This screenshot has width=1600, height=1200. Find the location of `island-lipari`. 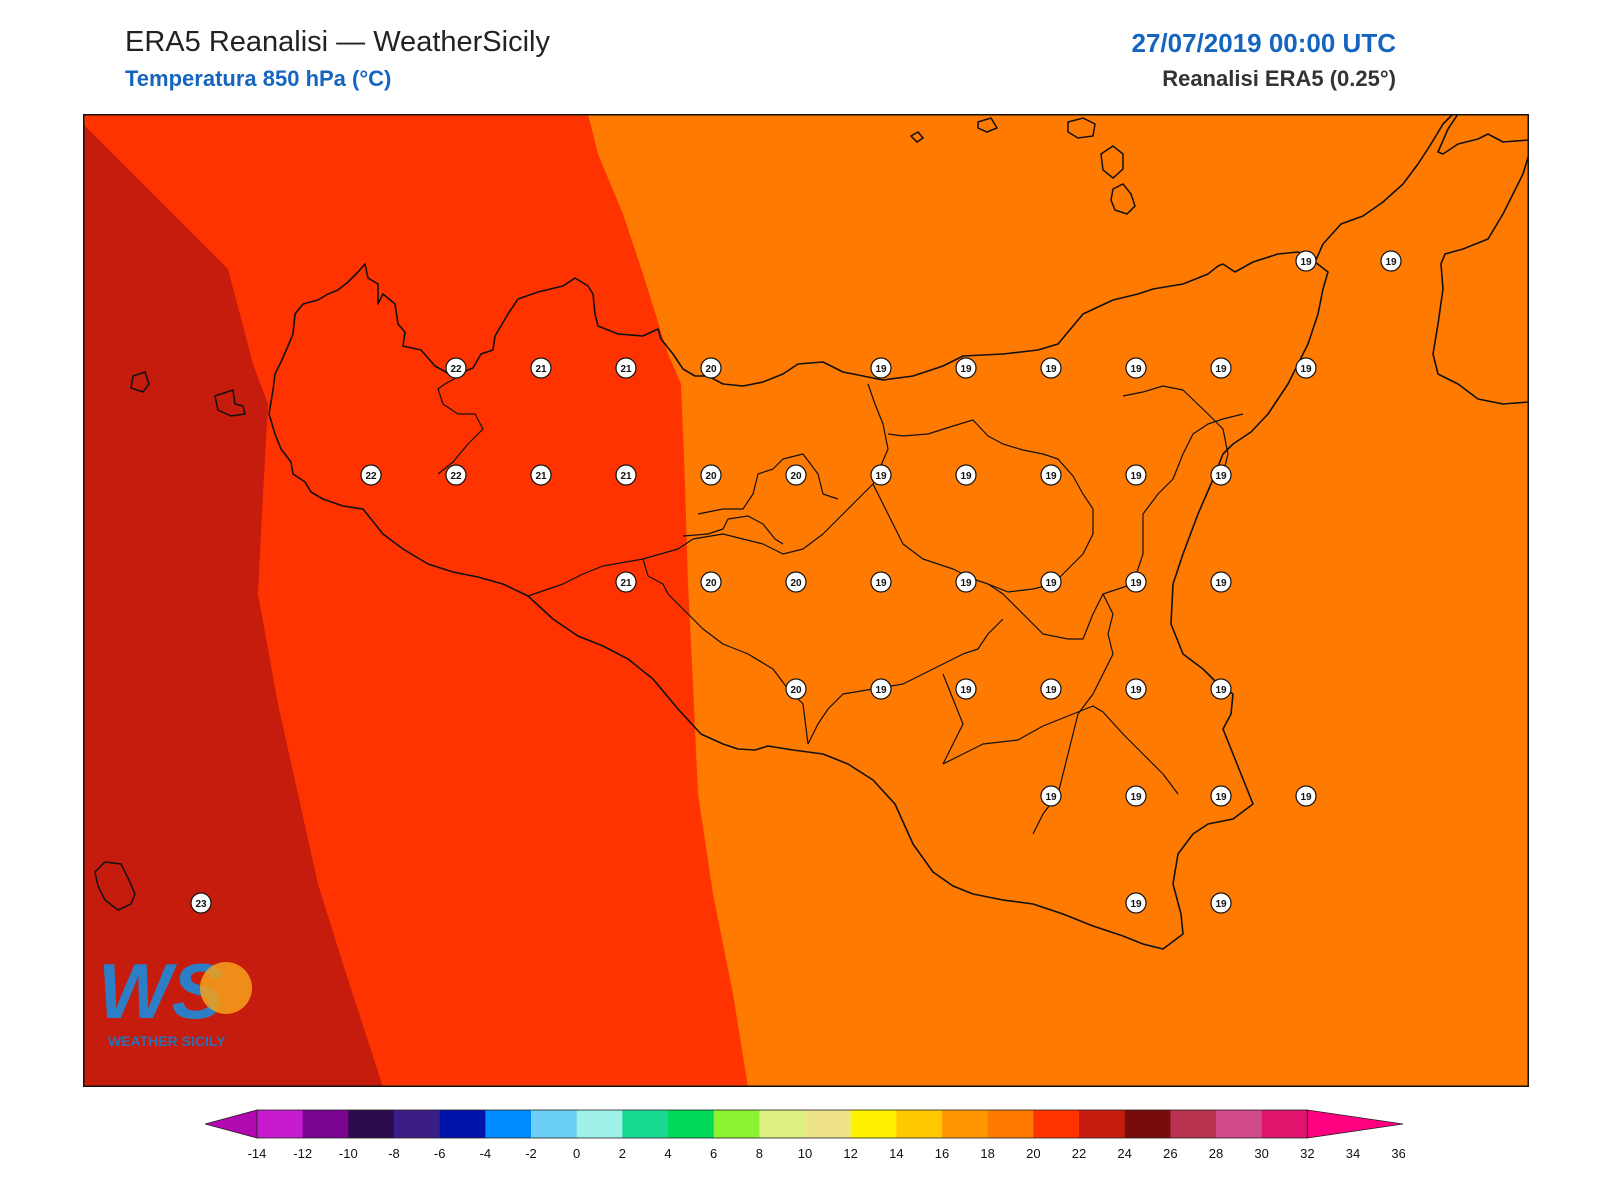

island-lipari is located at coordinates (1112, 162).